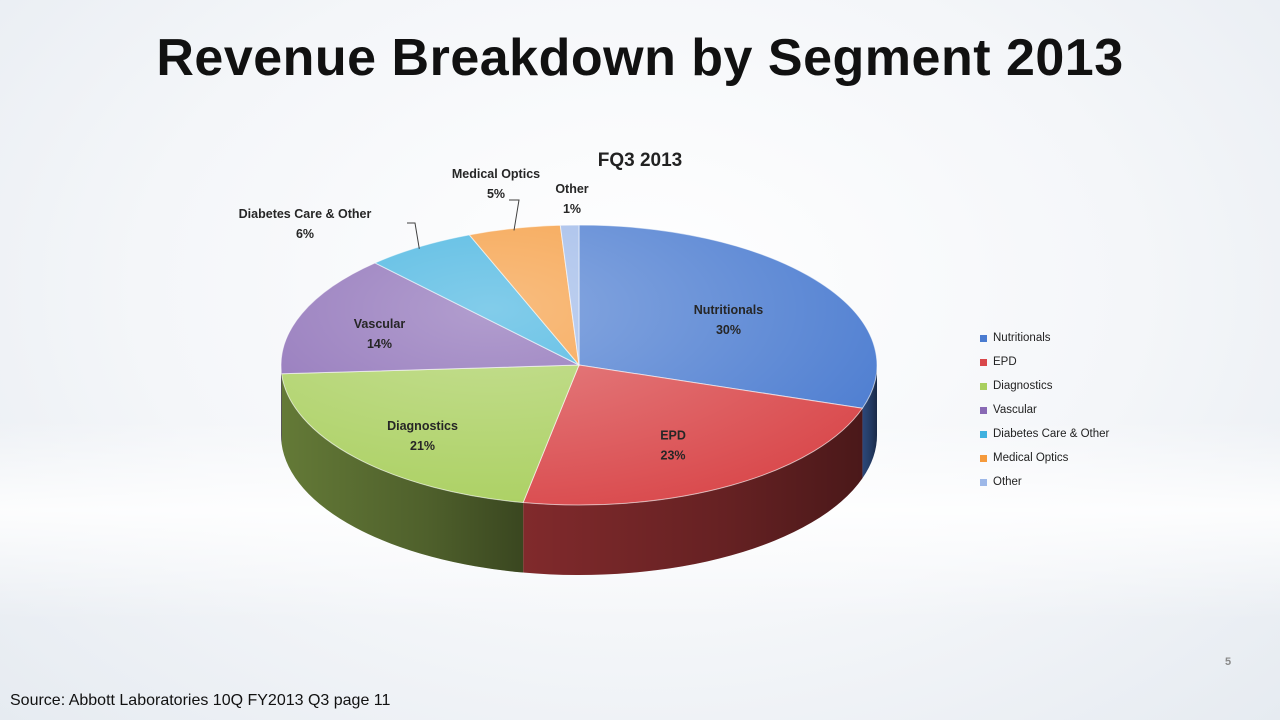  I want to click on legend-swatch-other, so click(983, 482).